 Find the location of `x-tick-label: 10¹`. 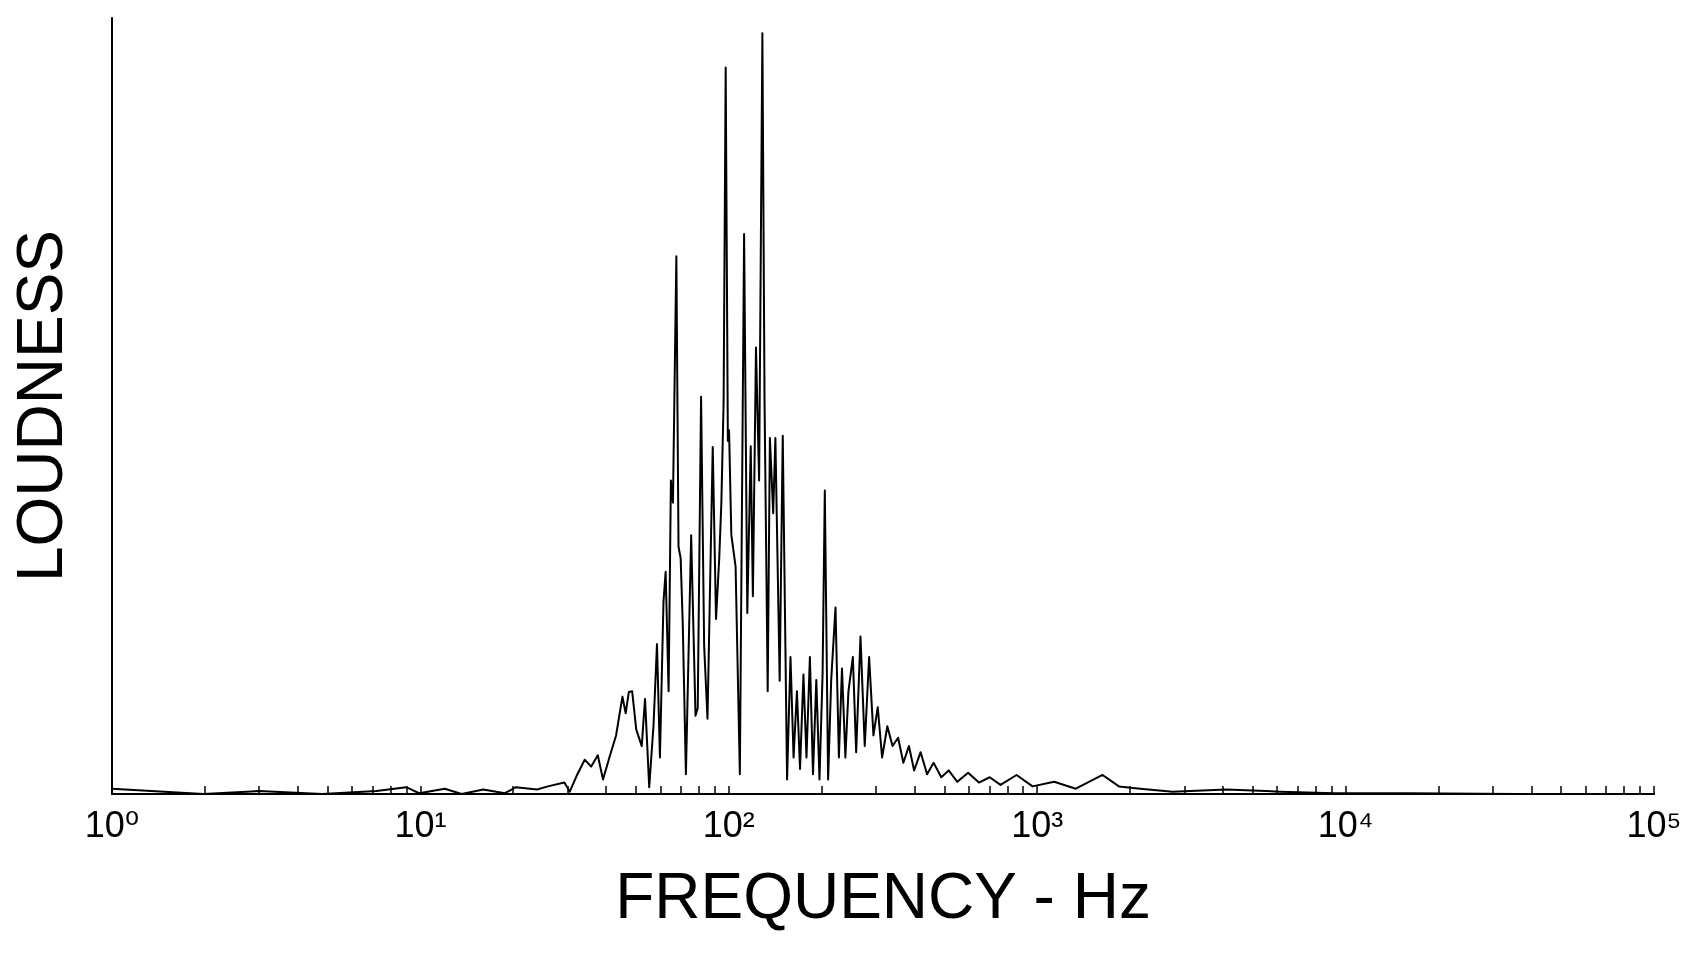

x-tick-label: 10¹ is located at coordinates (420, 824).